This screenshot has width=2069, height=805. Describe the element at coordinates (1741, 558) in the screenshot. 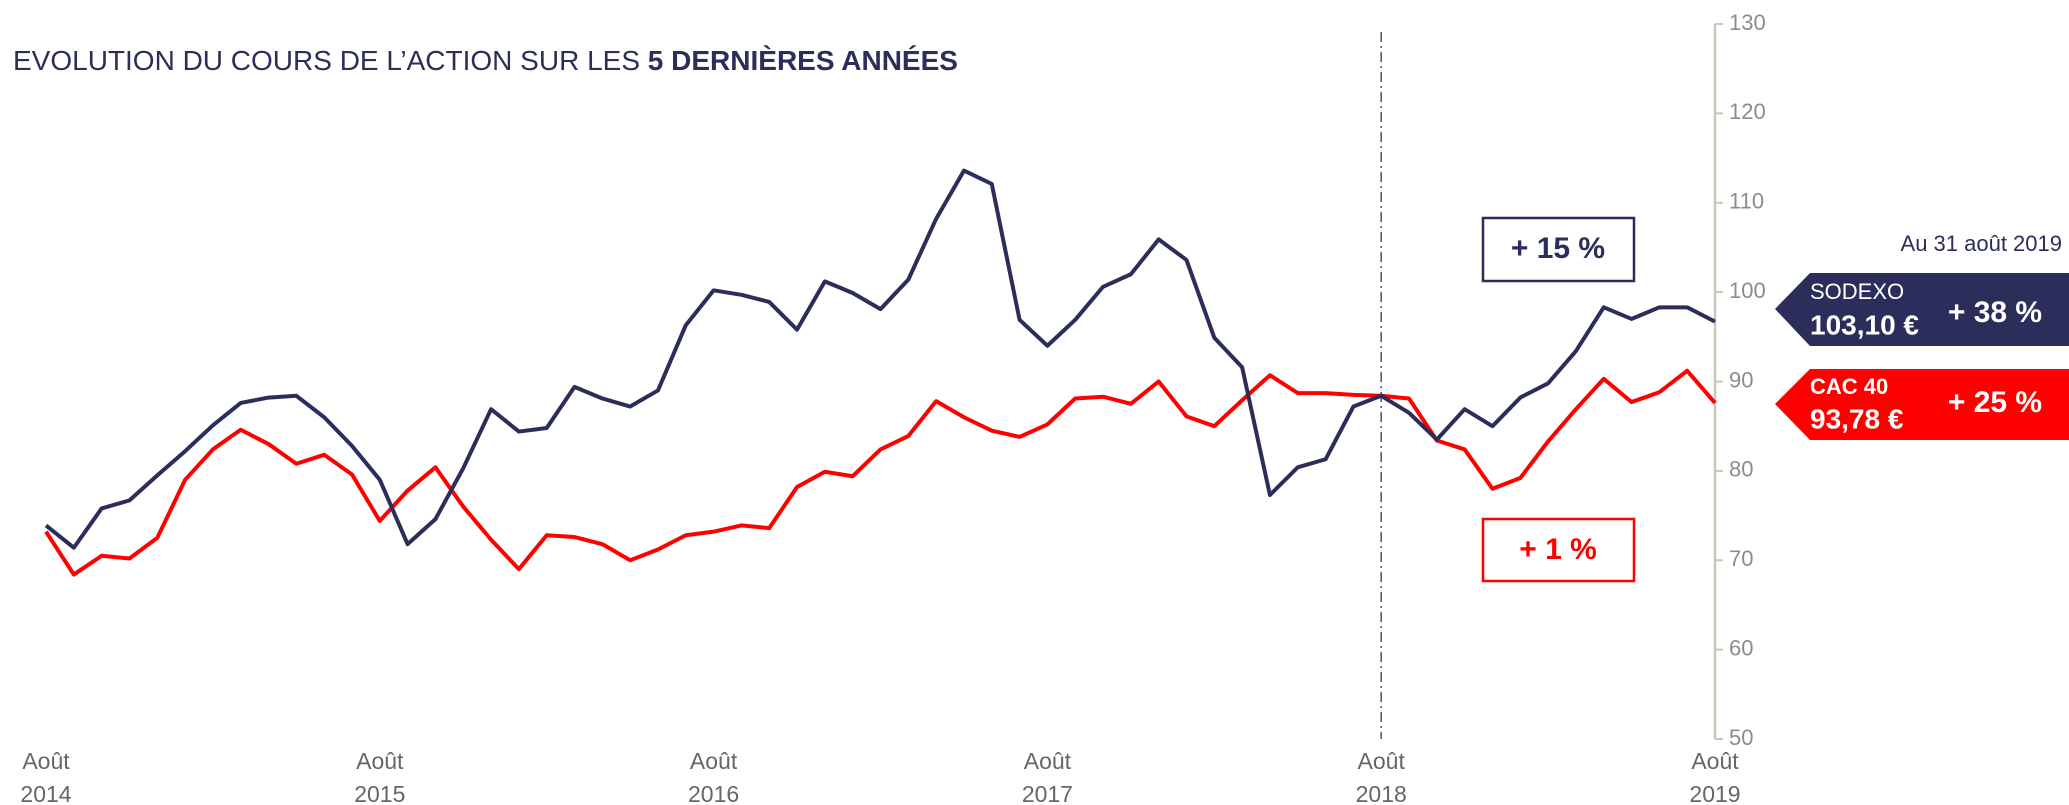

I see `y-tick-label: 70` at that location.